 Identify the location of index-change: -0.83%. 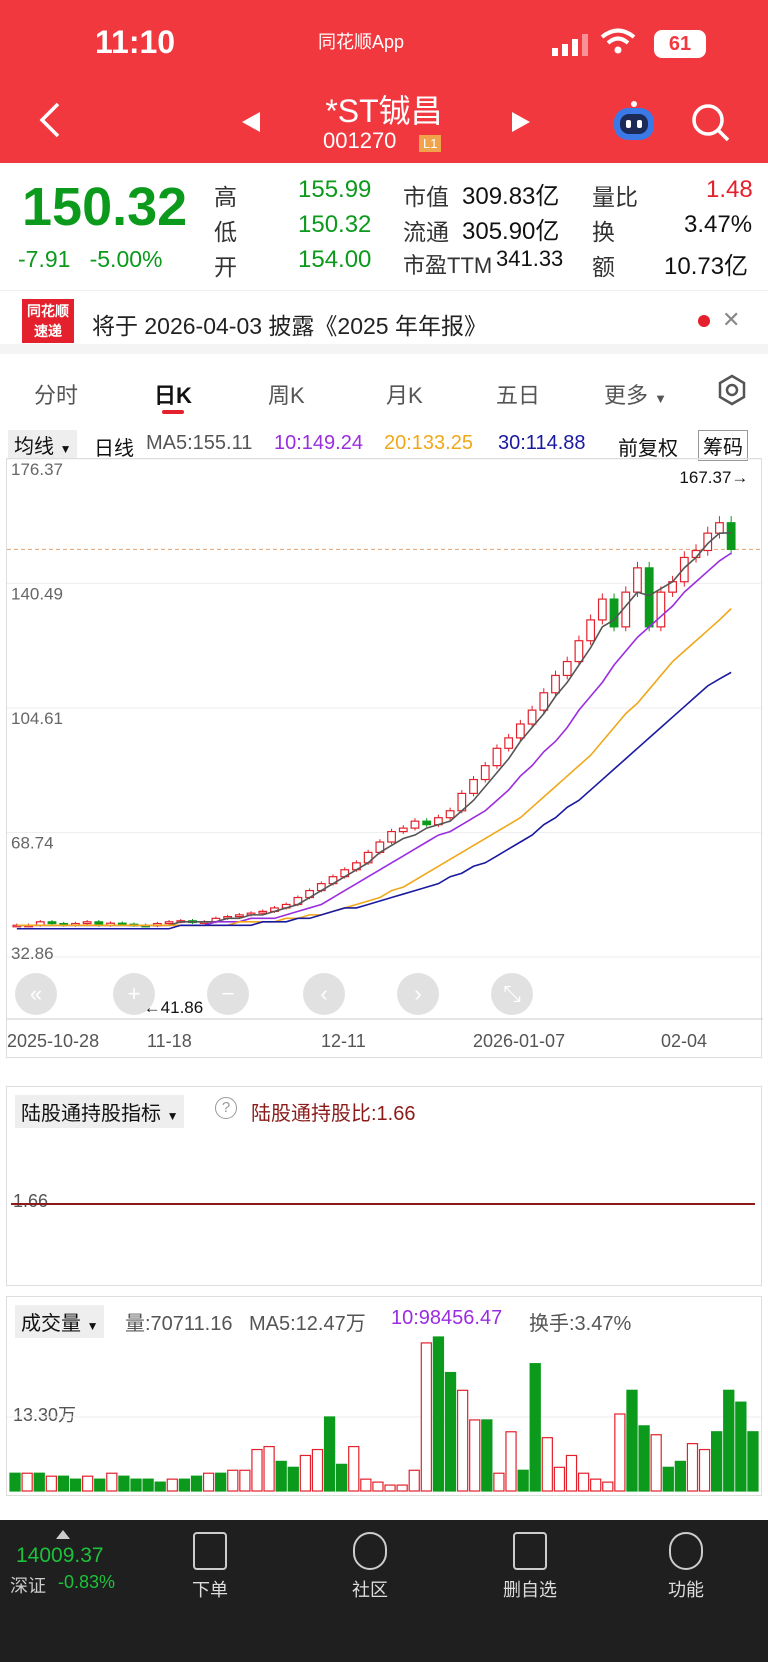
(87, 1582).